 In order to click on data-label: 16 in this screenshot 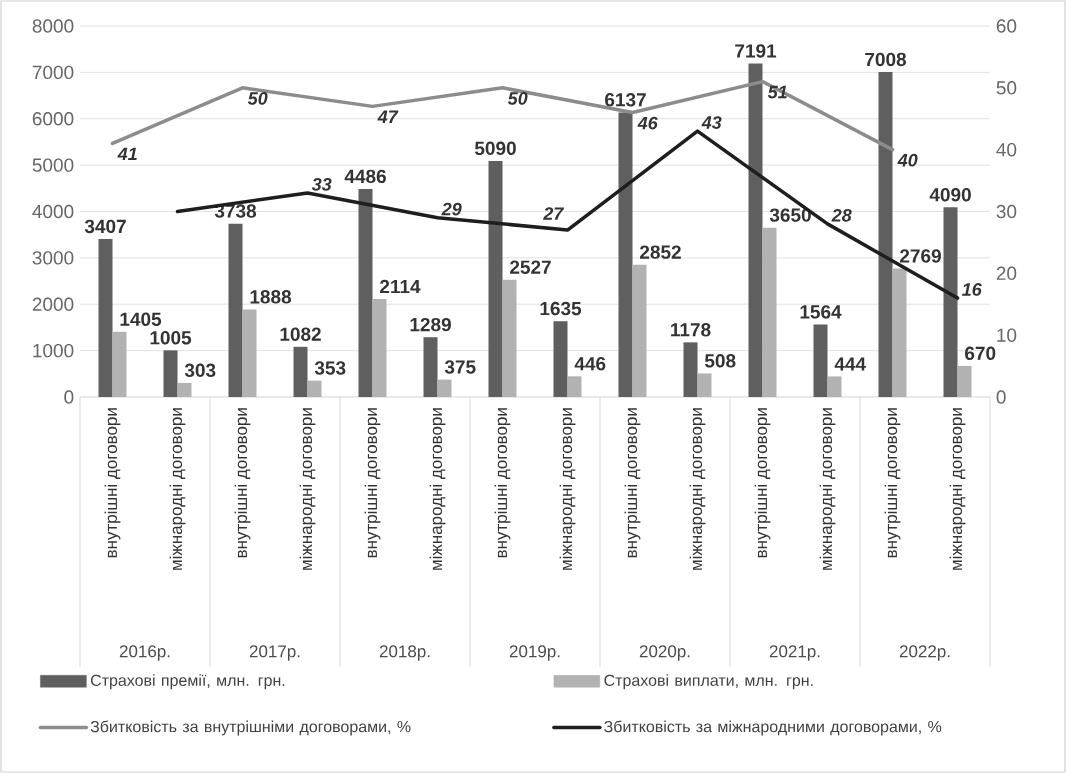, I will do `click(971, 289)`.